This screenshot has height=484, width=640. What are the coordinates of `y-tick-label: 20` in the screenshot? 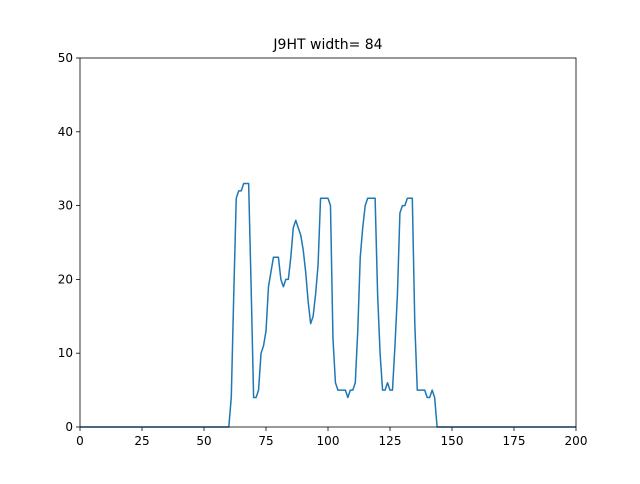 It's located at (65, 279).